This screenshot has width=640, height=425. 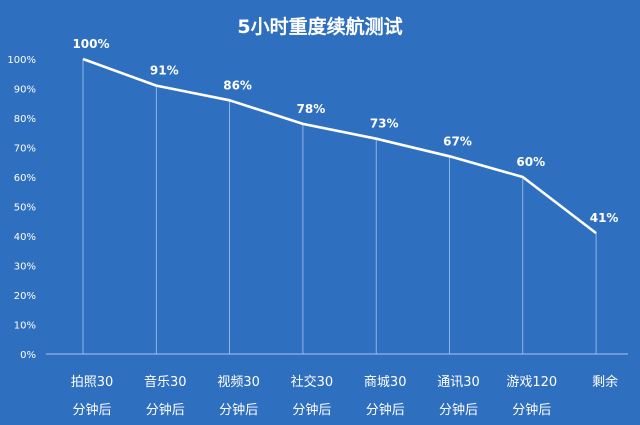 I want to click on data-label: 86%, so click(x=237, y=85).